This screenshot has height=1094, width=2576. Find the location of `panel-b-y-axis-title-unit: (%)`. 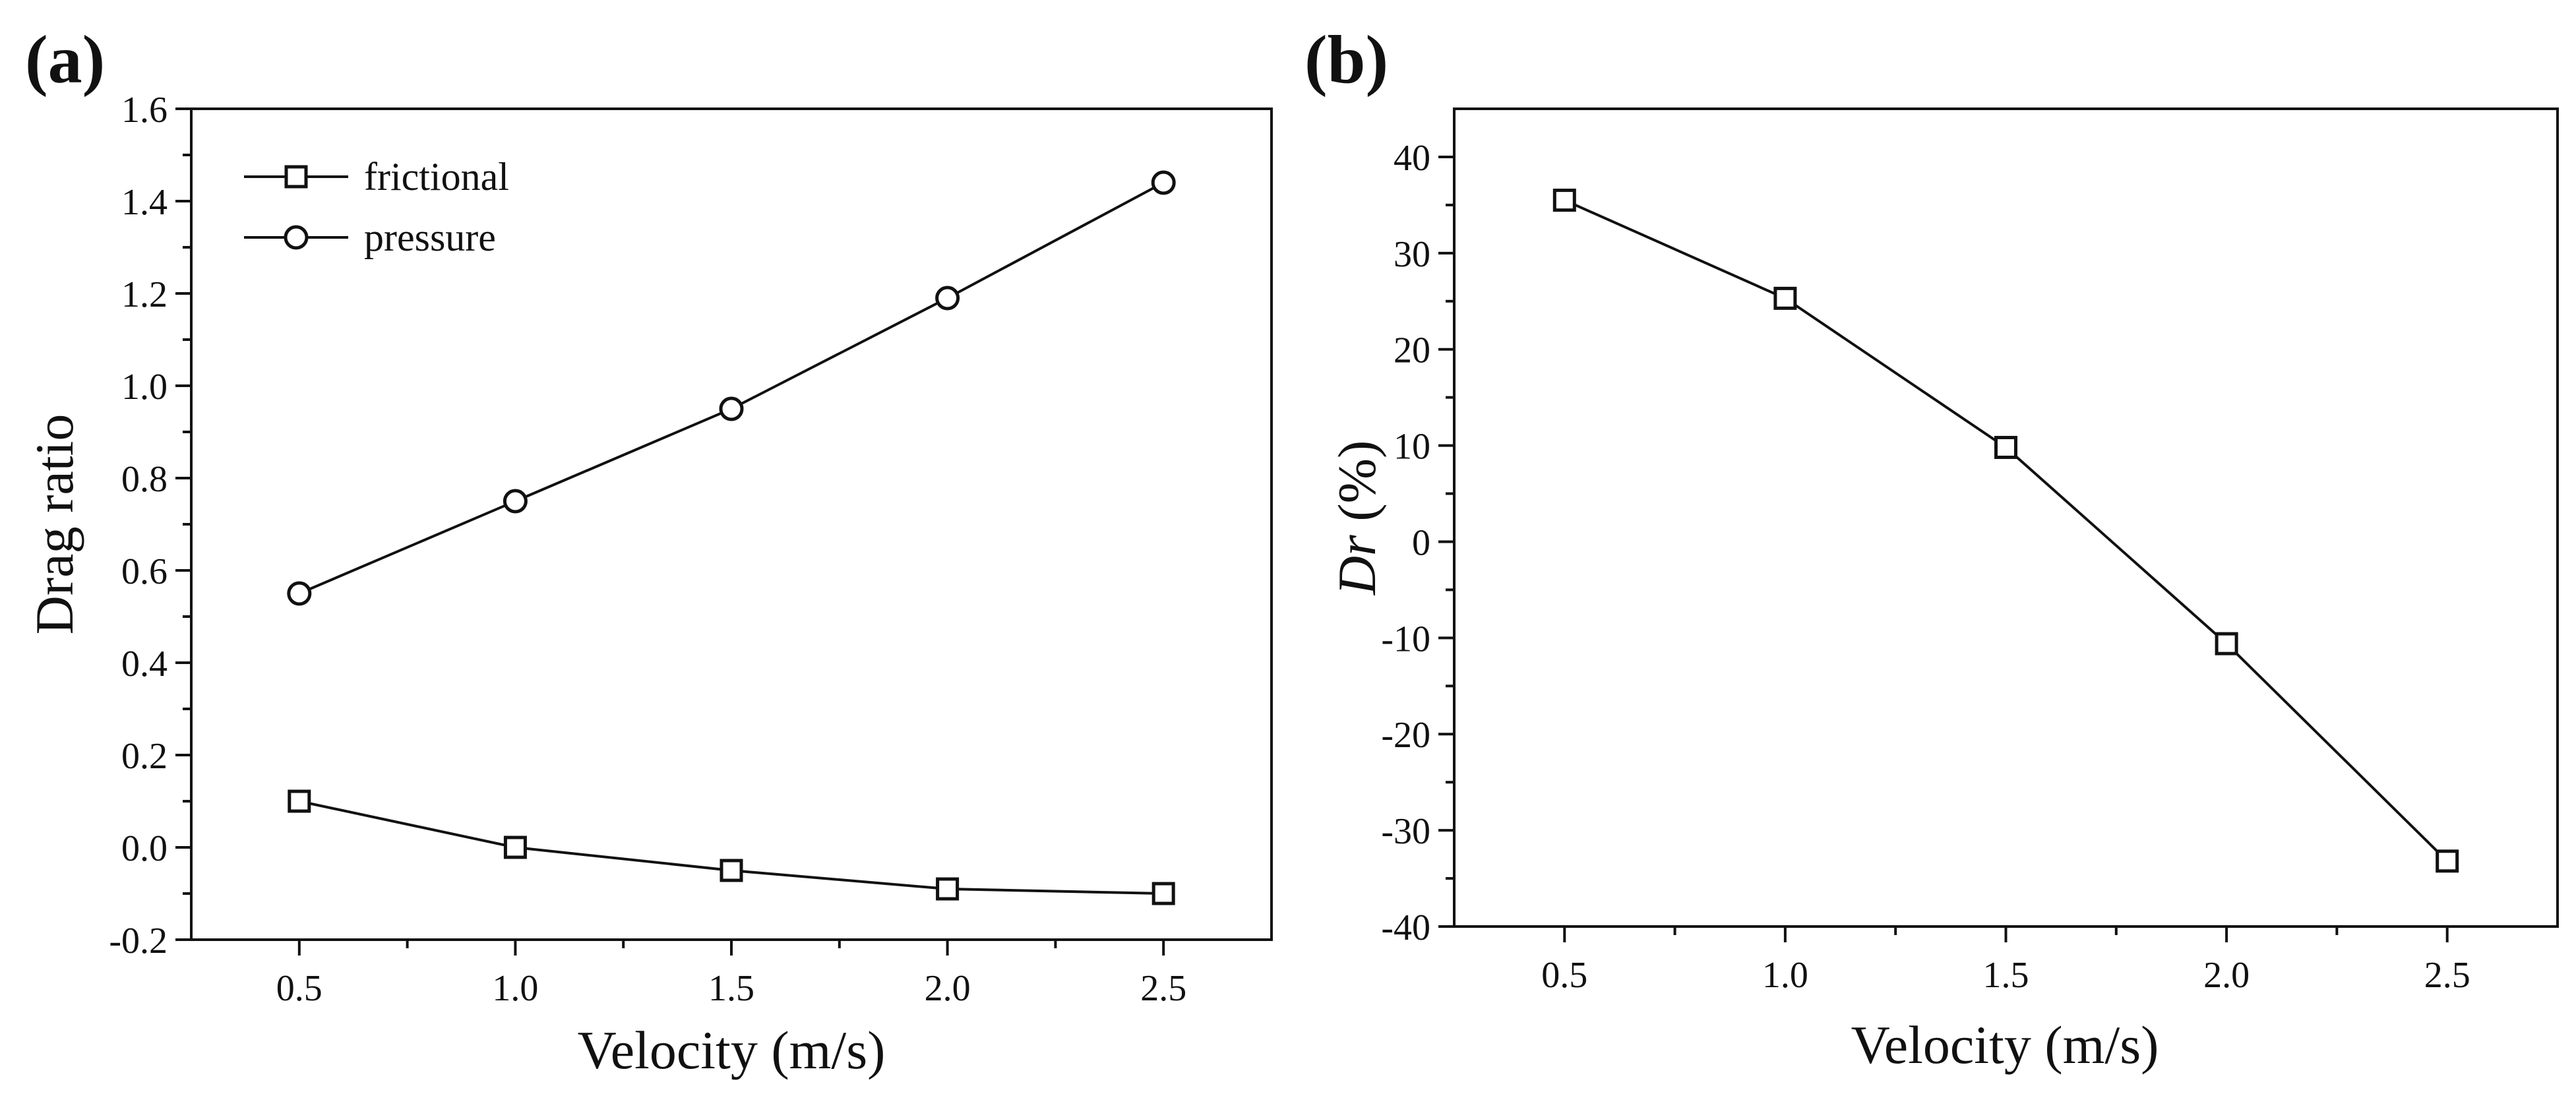

panel-b-y-axis-title-unit: (%) is located at coordinates (1357, 488).